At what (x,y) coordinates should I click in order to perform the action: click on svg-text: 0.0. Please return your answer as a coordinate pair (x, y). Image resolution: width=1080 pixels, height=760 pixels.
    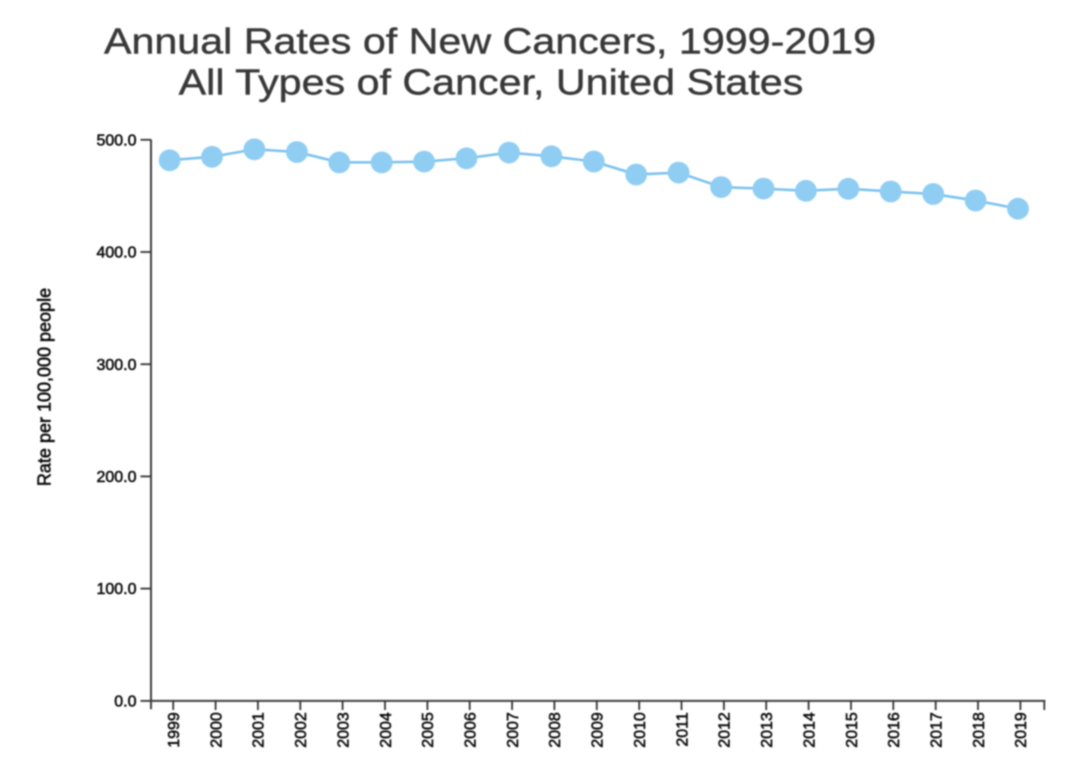
    Looking at the image, I should click on (125, 701).